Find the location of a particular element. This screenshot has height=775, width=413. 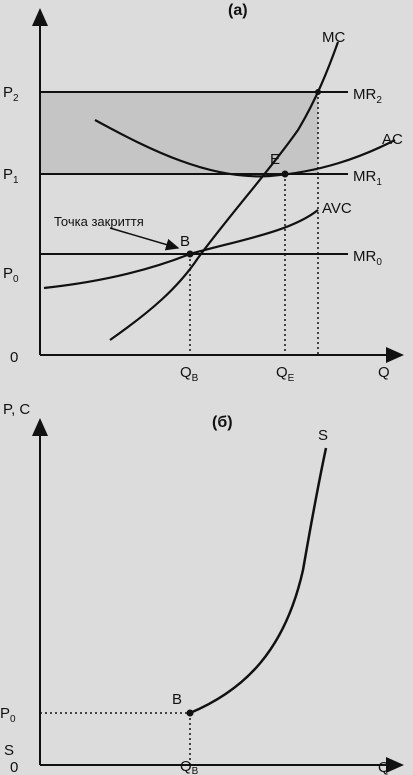

b-point-b is located at coordinates (190, 713).